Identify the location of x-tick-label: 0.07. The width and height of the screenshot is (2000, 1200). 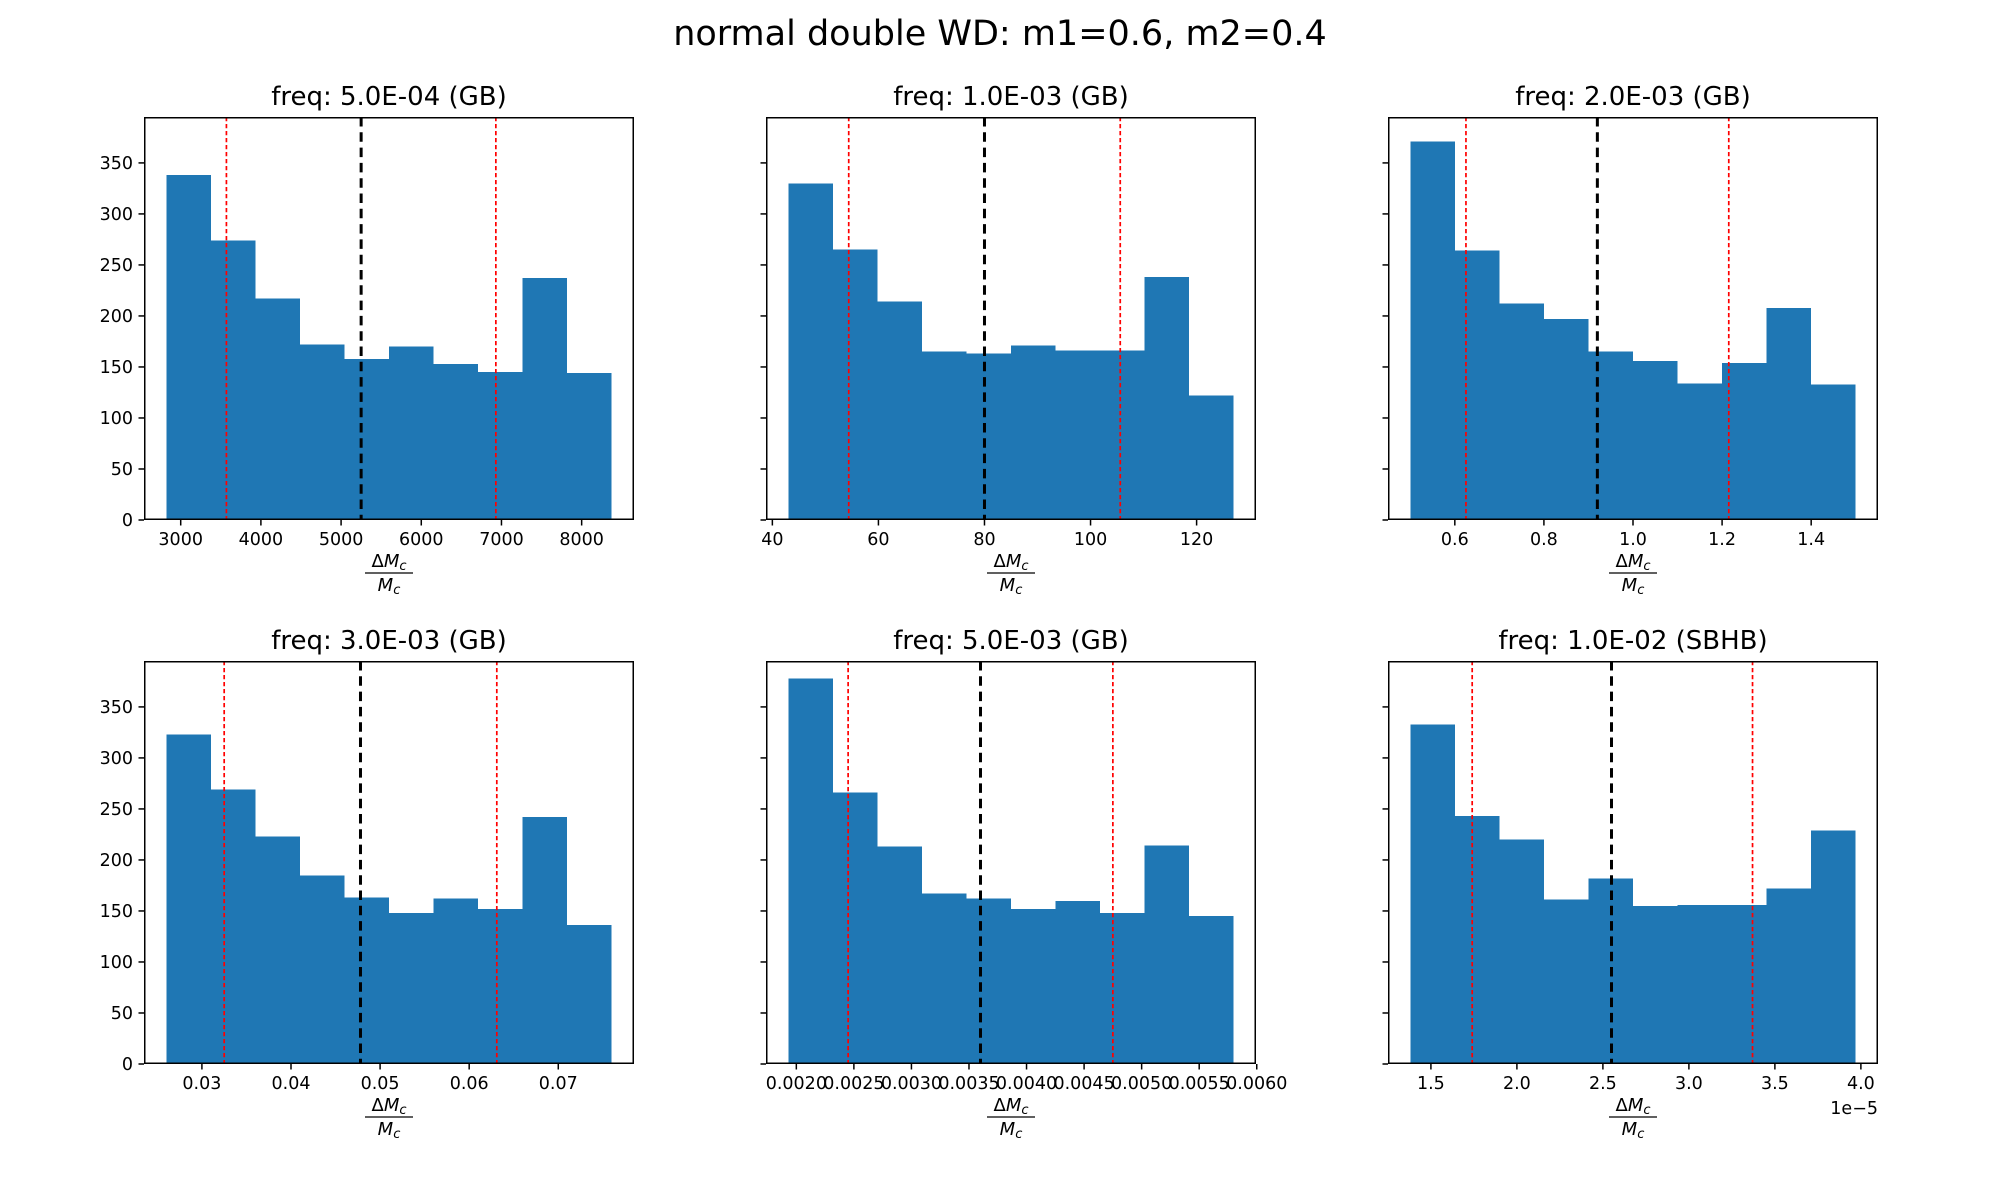
(558, 1084).